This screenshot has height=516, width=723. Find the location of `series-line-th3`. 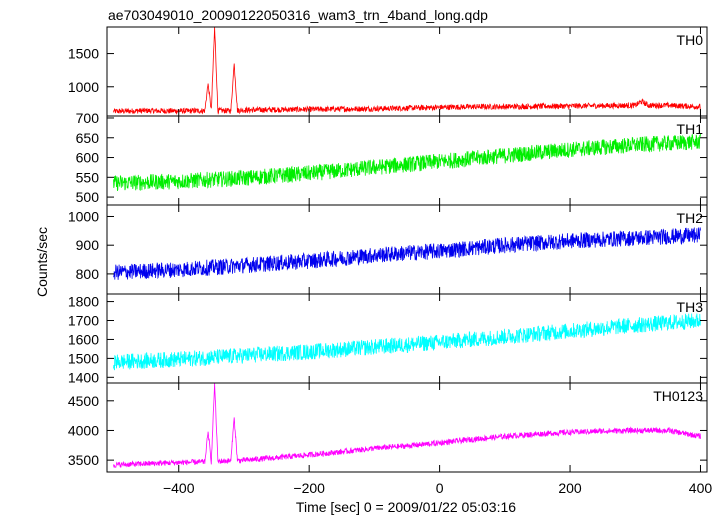

series-line-th3 is located at coordinates (407, 342).